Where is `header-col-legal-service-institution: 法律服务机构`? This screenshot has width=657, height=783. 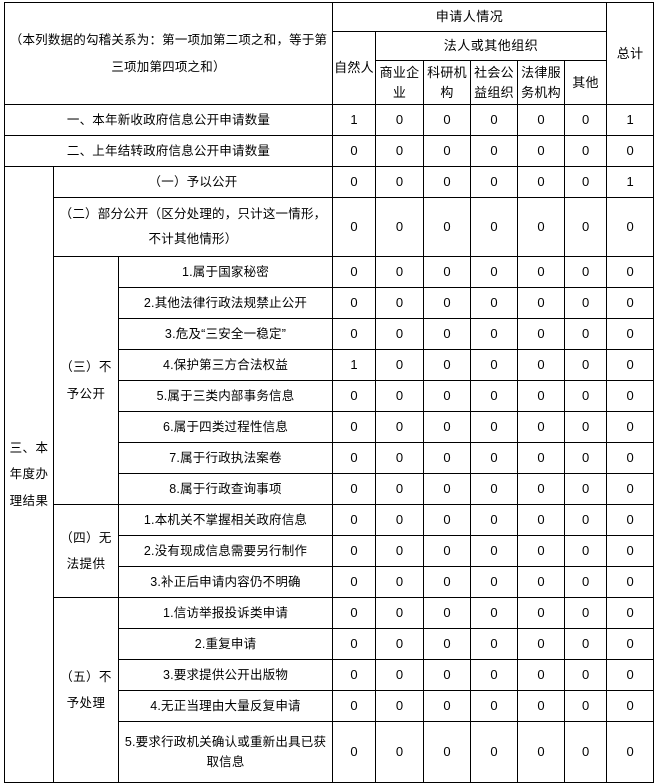 header-col-legal-service-institution: 法律服务机构 is located at coordinates (541, 82).